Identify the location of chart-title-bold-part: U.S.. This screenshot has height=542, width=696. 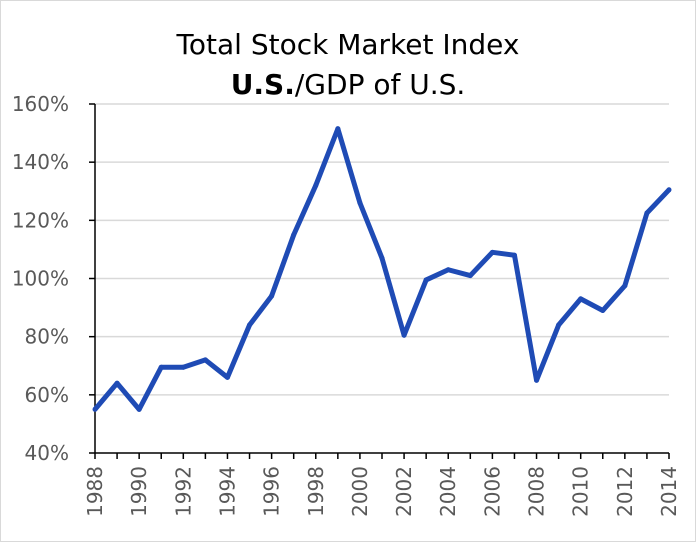
(262, 84).